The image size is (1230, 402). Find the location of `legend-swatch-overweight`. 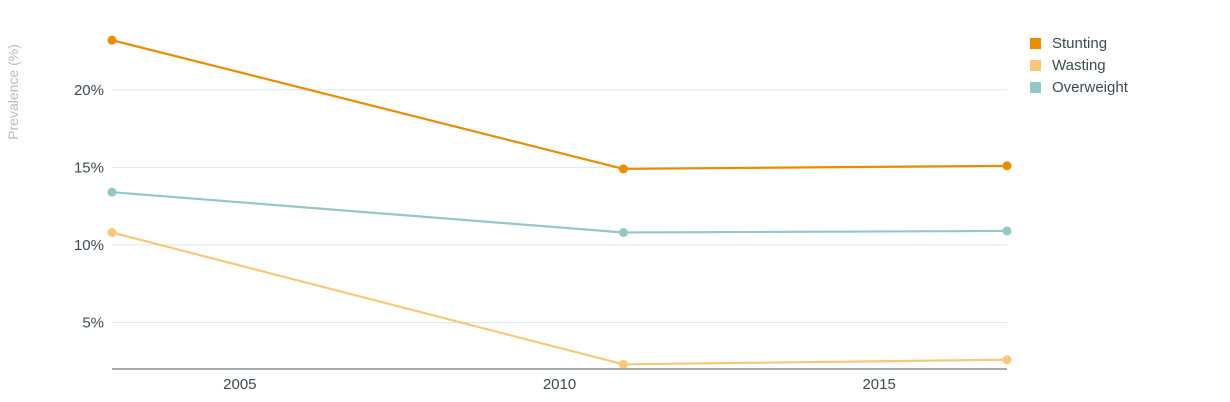

legend-swatch-overweight is located at coordinates (1035, 87).